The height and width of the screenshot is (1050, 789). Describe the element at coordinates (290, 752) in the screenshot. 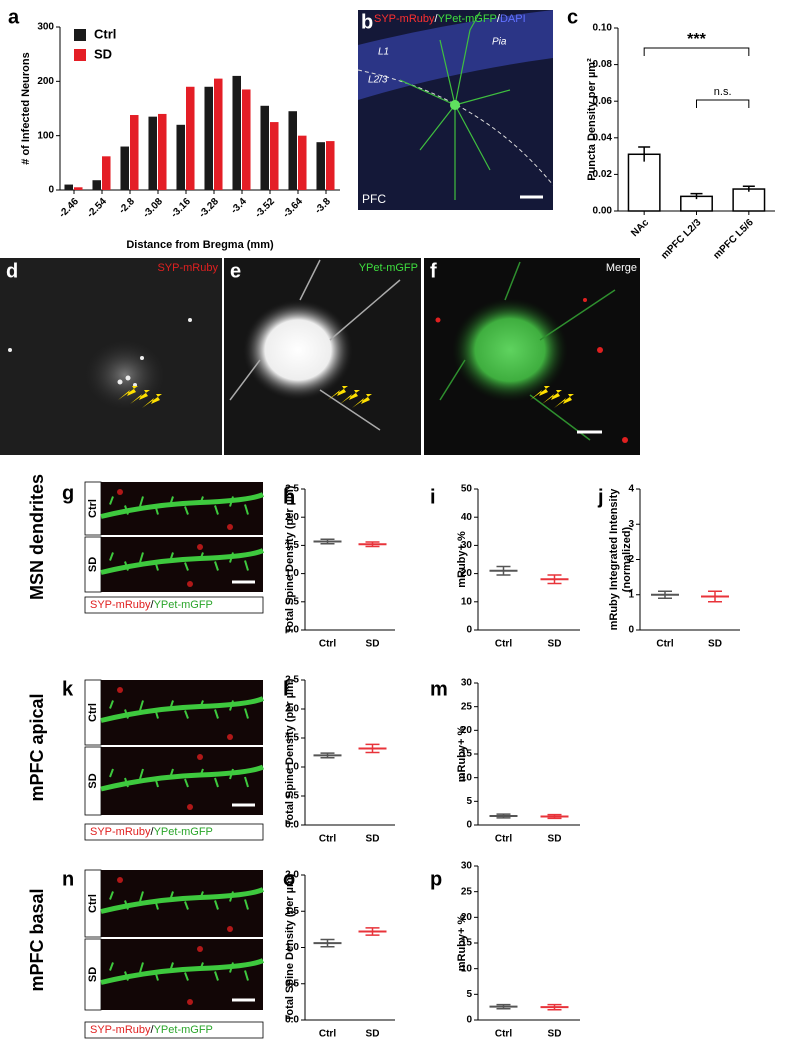

I see `y-axis-title: Total Spine Density (per µm)` at that location.